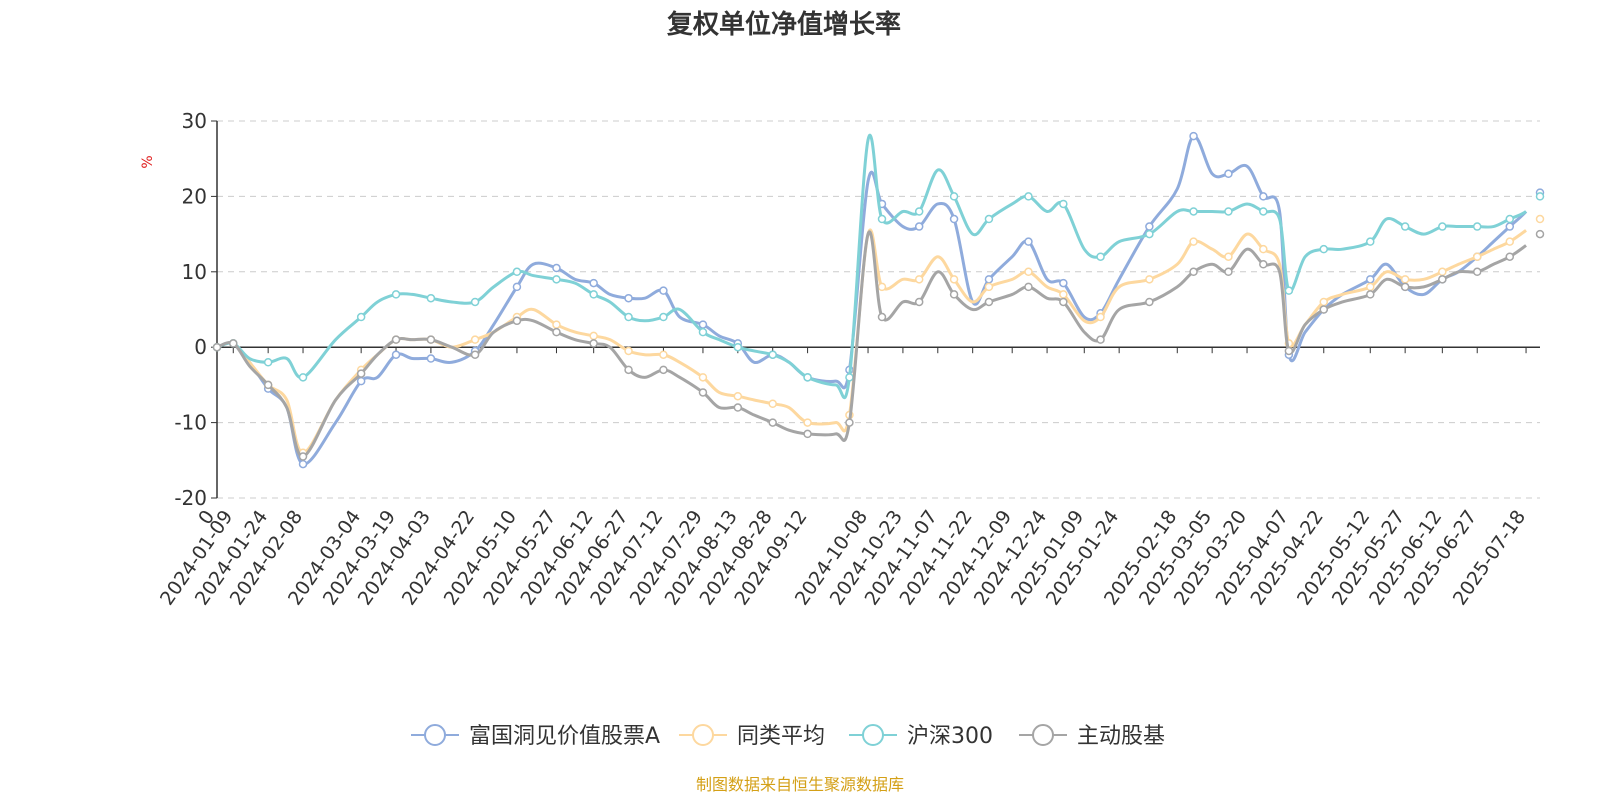 This screenshot has width=1600, height=800. What do you see at coordinates (190, 423) in the screenshot?
I see `y-tick-label: -10` at bounding box center [190, 423].